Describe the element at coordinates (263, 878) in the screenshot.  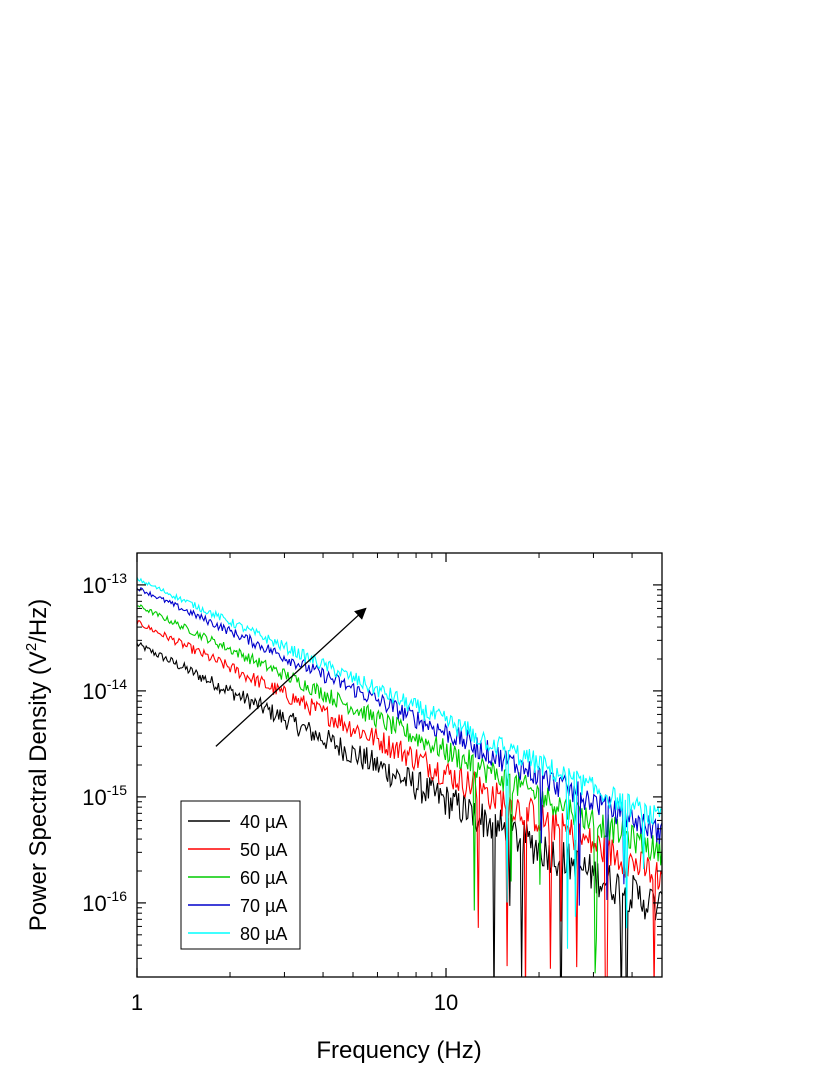
I see `legend-label-3: 60 µA` at that location.